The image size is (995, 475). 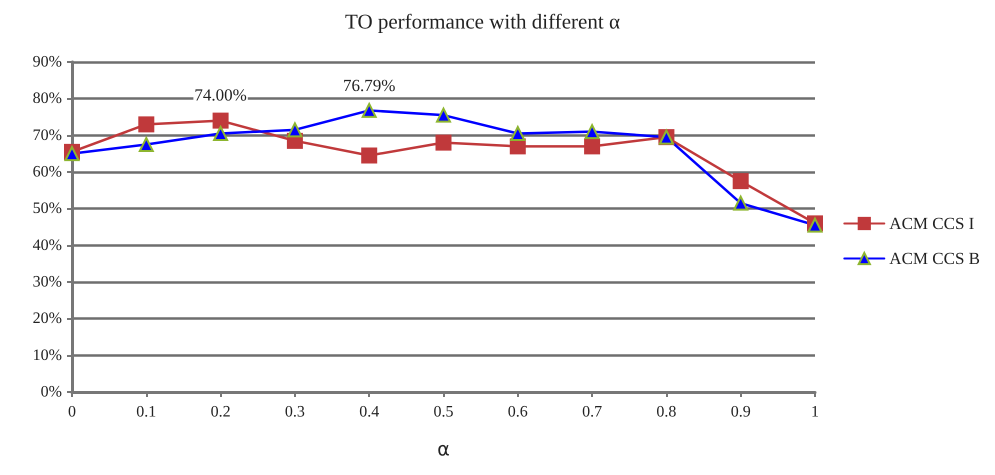 I want to click on legend-label: ACM CCS B, so click(x=934, y=258).